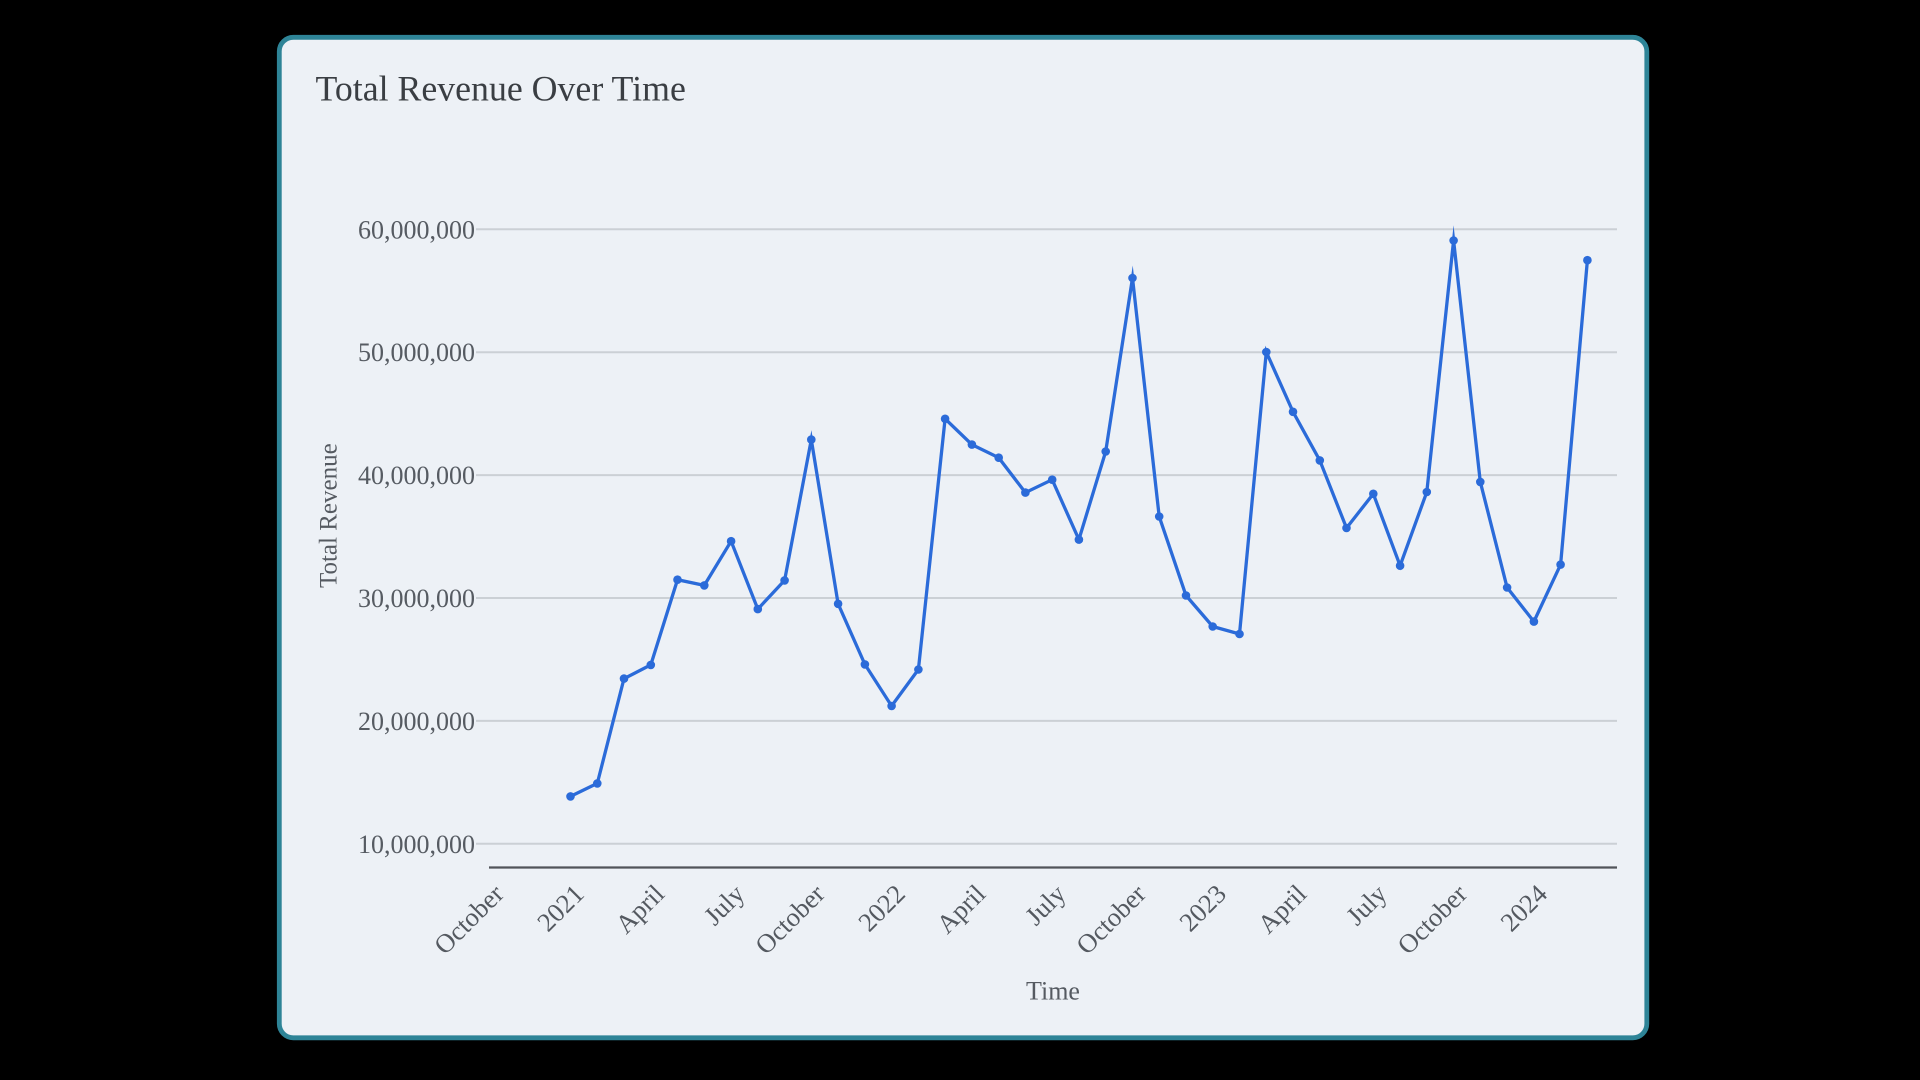 The height and width of the screenshot is (1080, 1920). What do you see at coordinates (416, 229) in the screenshot?
I see `svg-text: 60,000,000` at bounding box center [416, 229].